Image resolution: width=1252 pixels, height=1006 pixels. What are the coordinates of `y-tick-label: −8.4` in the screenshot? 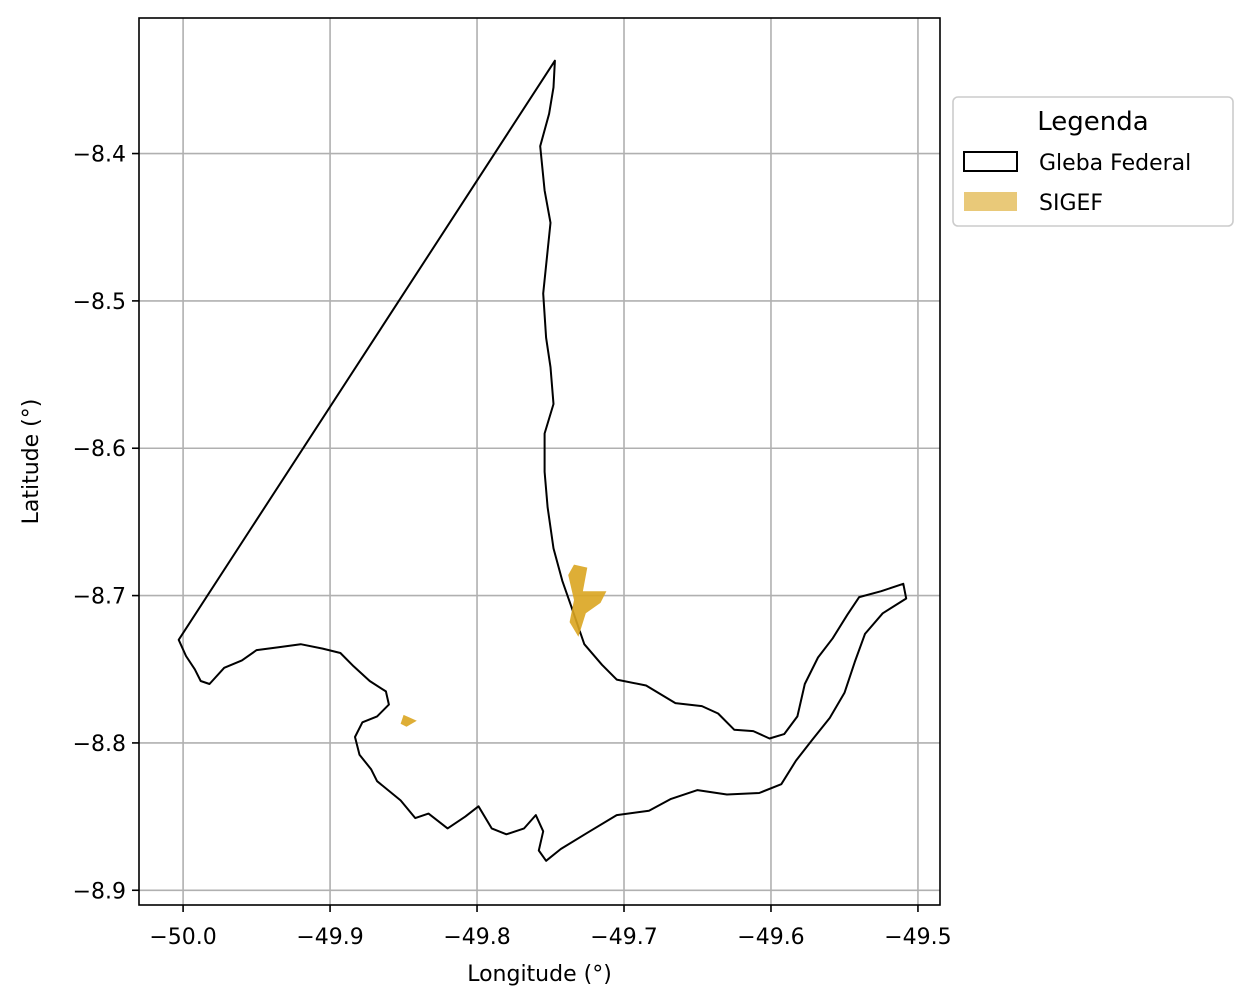 It's located at (99, 155).